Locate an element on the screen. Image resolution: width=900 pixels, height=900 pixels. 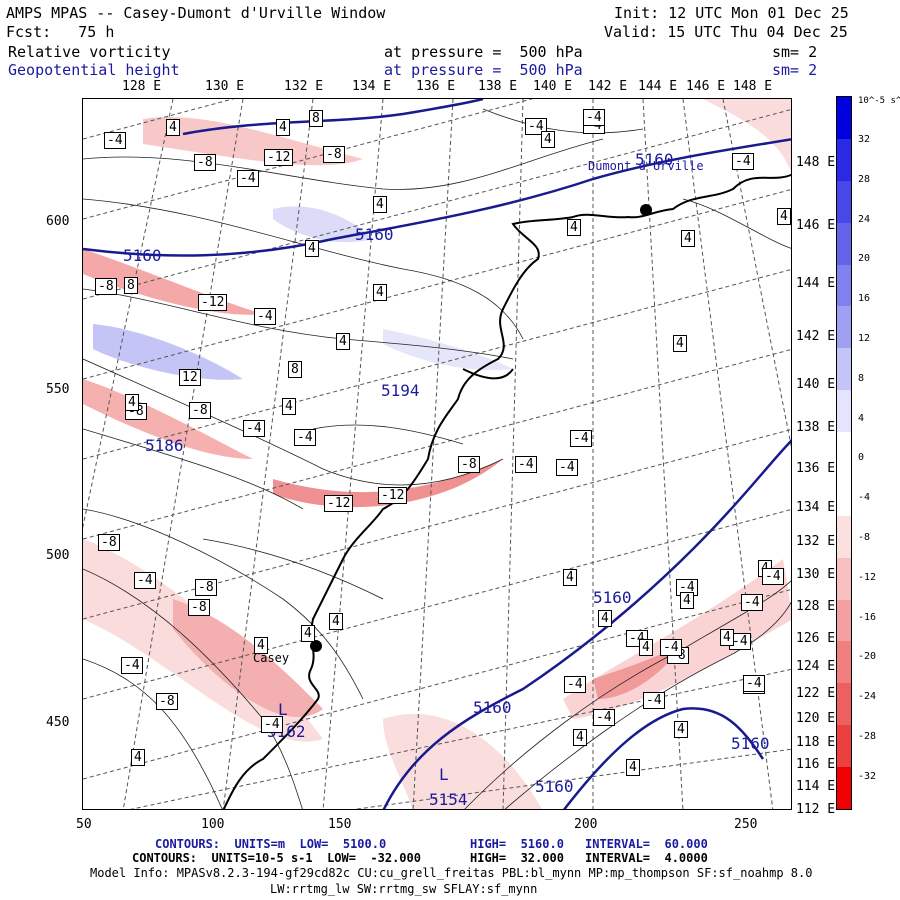
longitude-label: 140 E is located at coordinates (553, 86).